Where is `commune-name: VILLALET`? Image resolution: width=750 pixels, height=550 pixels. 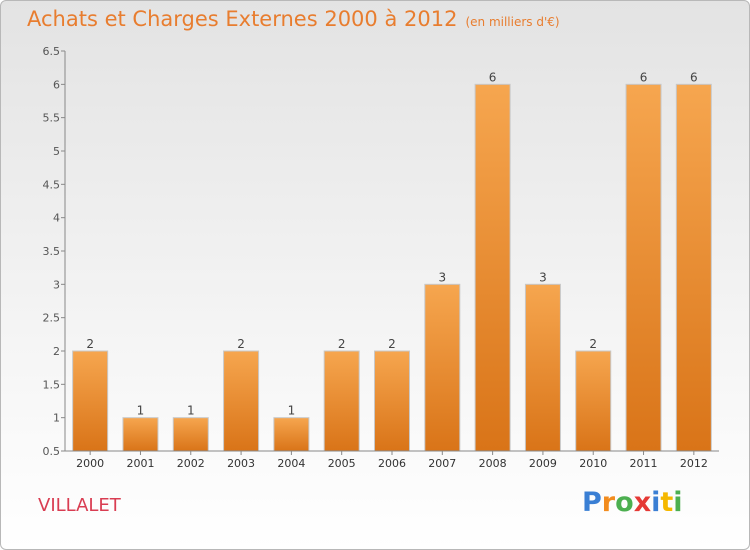
commune-name: VILLALET is located at coordinates (79, 505).